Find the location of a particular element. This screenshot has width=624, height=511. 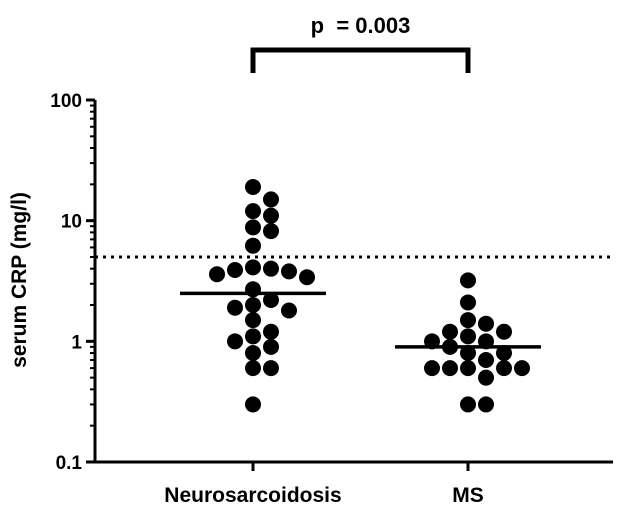

y-axis-label: serum CRP (mg/l) is located at coordinates (19, 280).